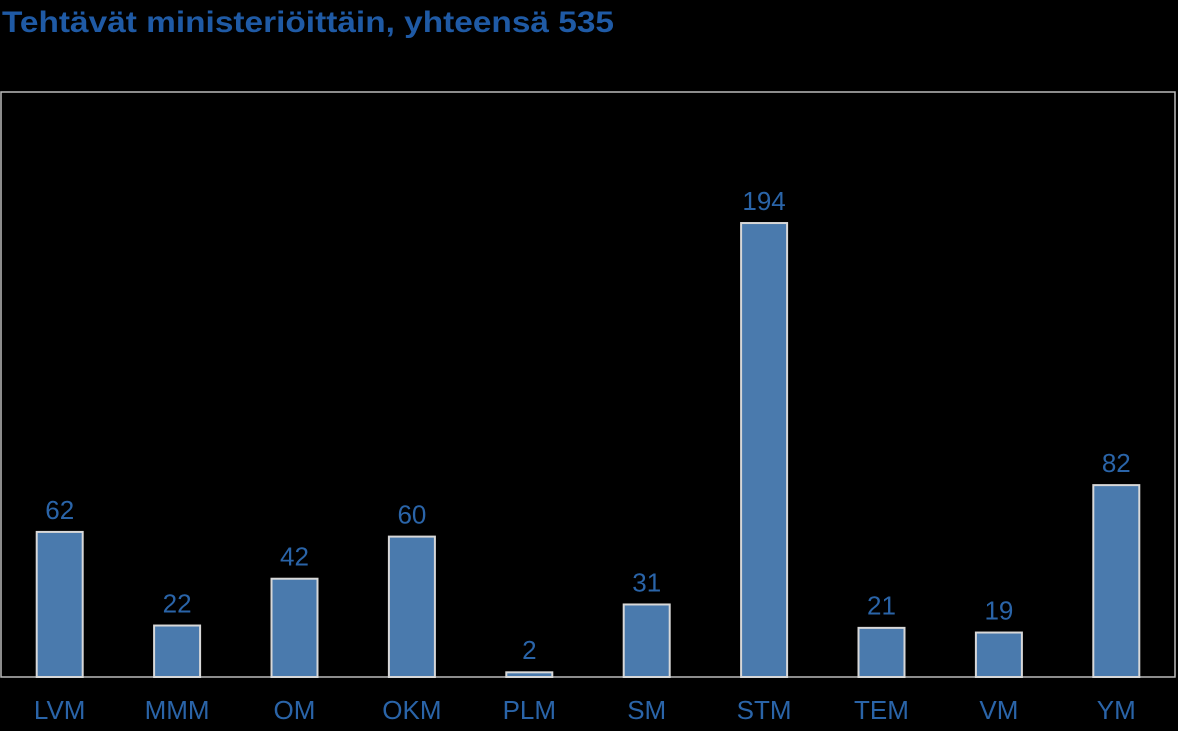 The image size is (1178, 731). I want to click on x-tick-label: OKM, so click(411, 710).